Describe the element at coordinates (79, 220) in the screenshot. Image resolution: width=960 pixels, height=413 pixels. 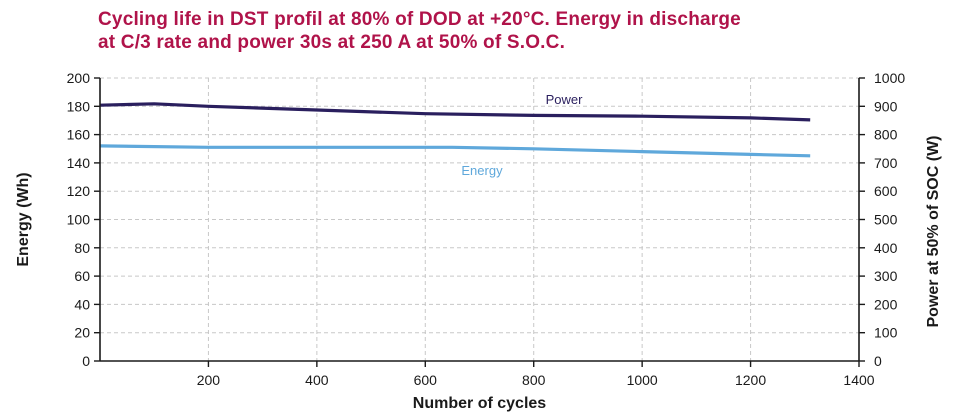
I see `y-tick-label: 100` at that location.